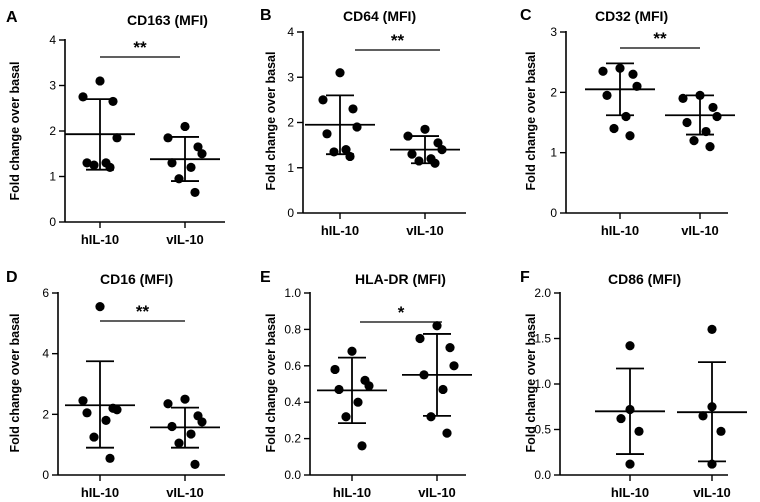 The width and height of the screenshot is (760, 502). I want to click on panel-title: CD32 (MFI), so click(631, 16).